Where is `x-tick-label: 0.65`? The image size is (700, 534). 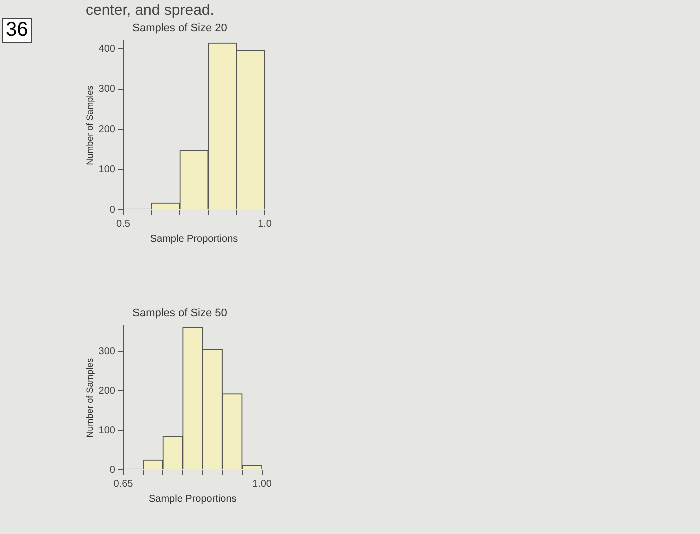 x-tick-label: 0.65 is located at coordinates (124, 484).